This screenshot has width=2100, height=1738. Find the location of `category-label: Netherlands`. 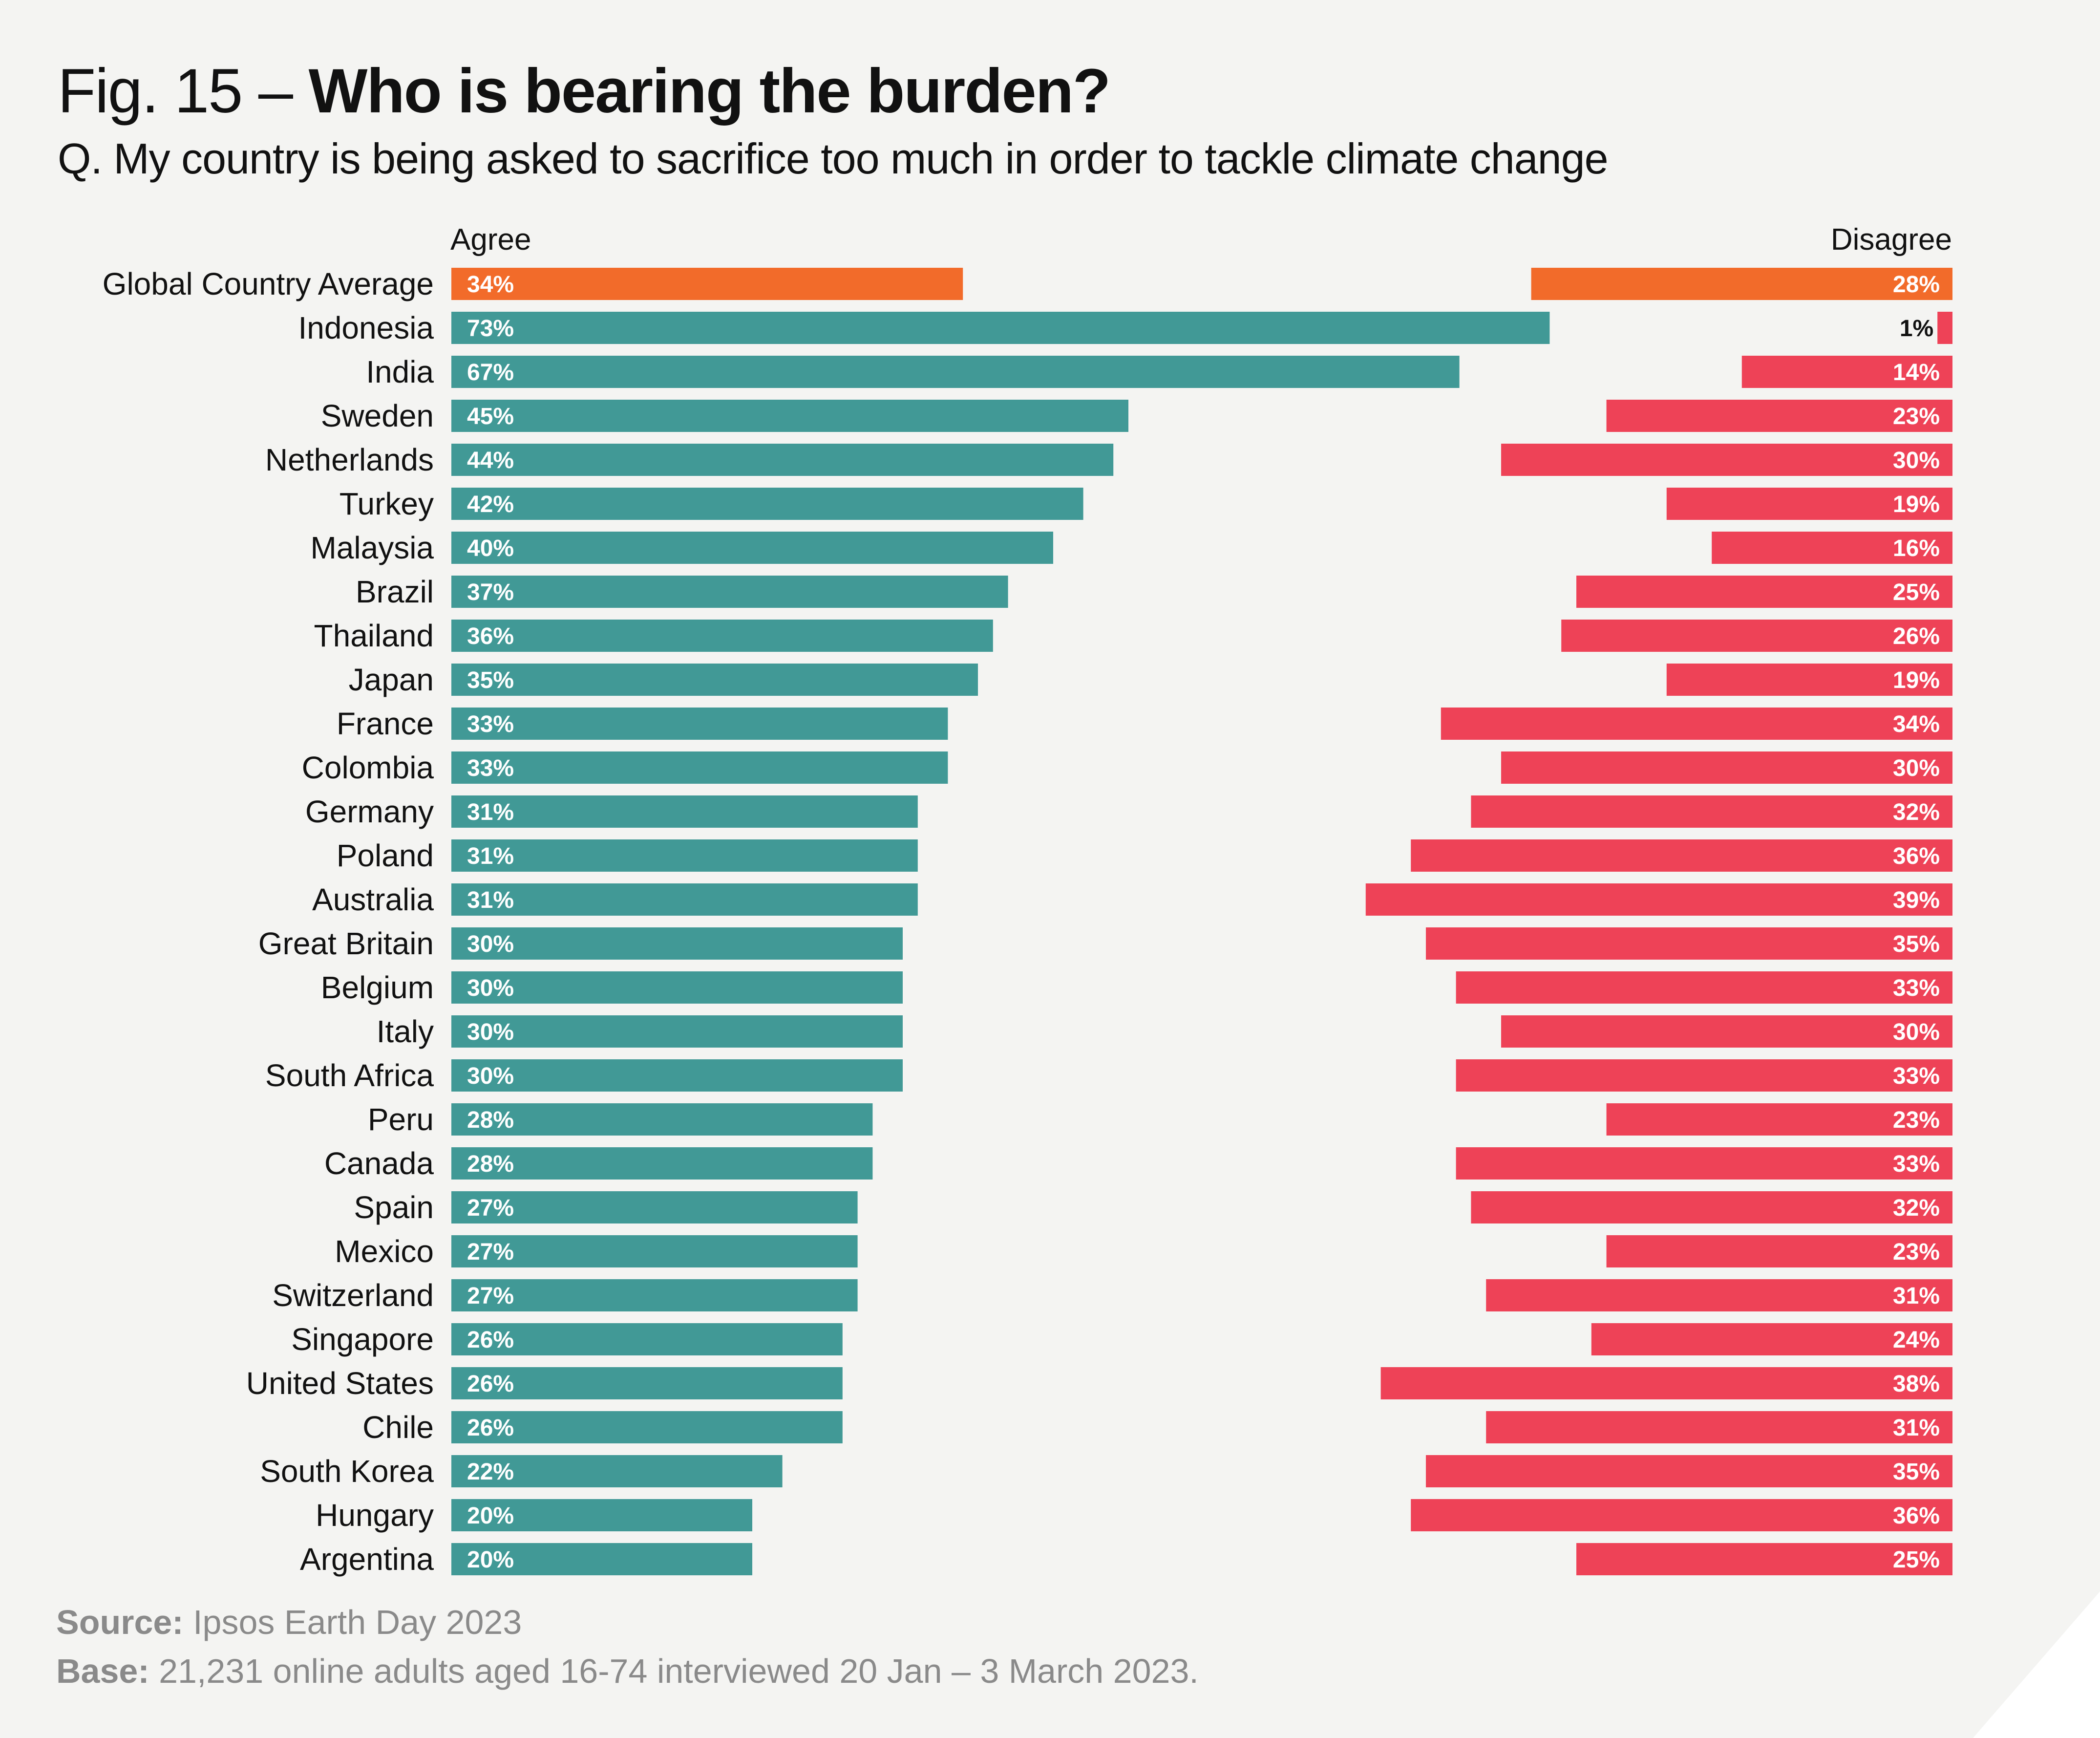

category-label: Netherlands is located at coordinates (349, 459).